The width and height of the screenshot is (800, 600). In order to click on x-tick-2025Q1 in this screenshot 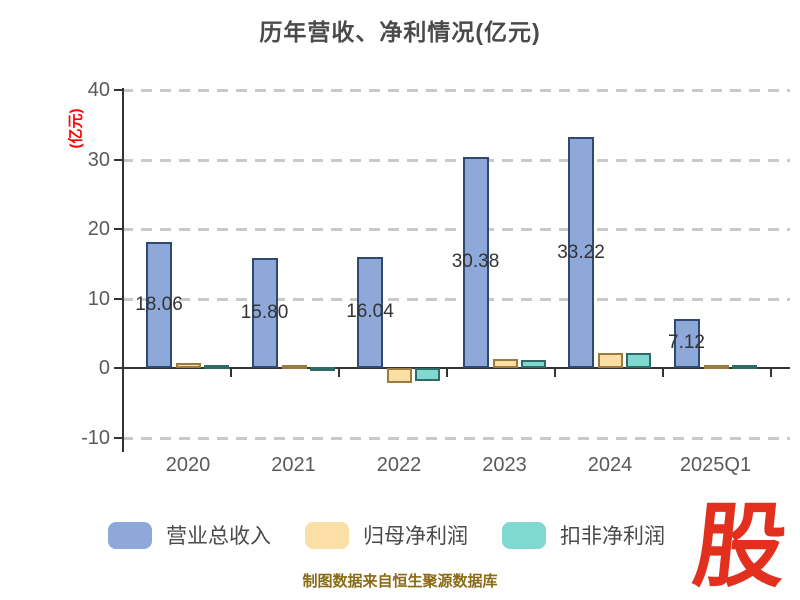, I will do `click(663, 372)`.